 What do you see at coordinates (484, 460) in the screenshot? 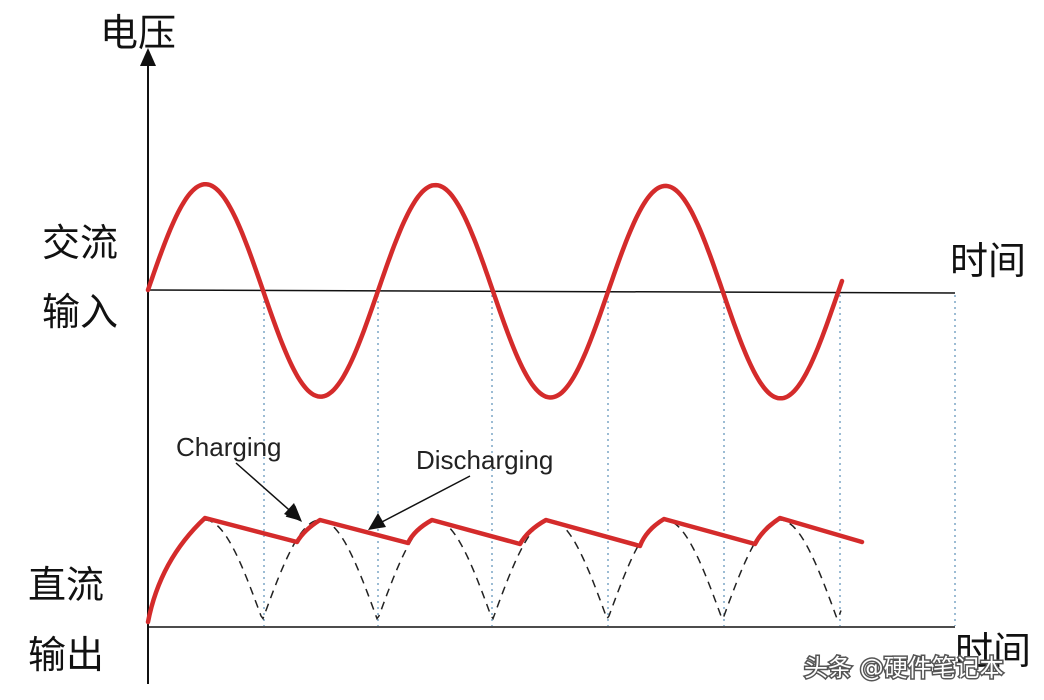
I see `discharging-label: Discharging` at bounding box center [484, 460].